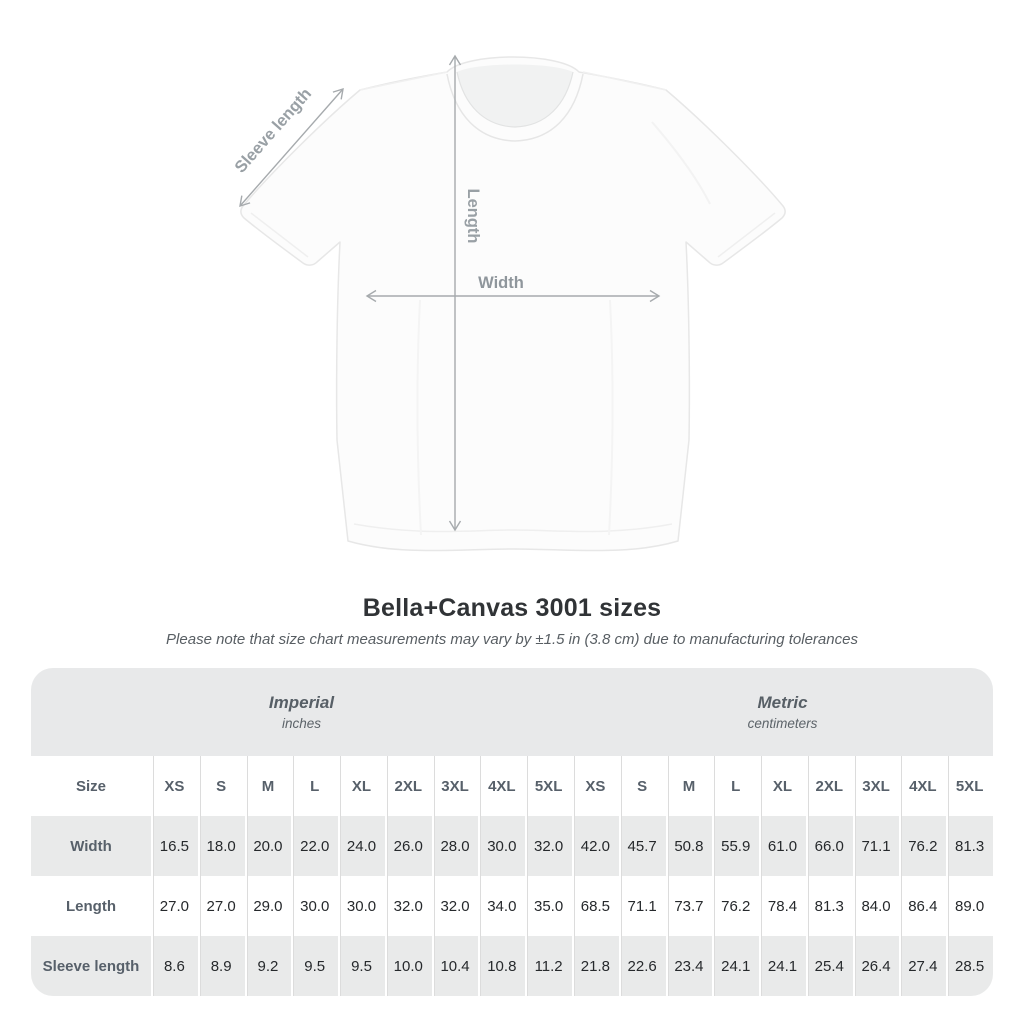 Image resolution: width=1024 pixels, height=1024 pixels. I want to click on measurement-cell-imperial: 8.6, so click(174, 966).